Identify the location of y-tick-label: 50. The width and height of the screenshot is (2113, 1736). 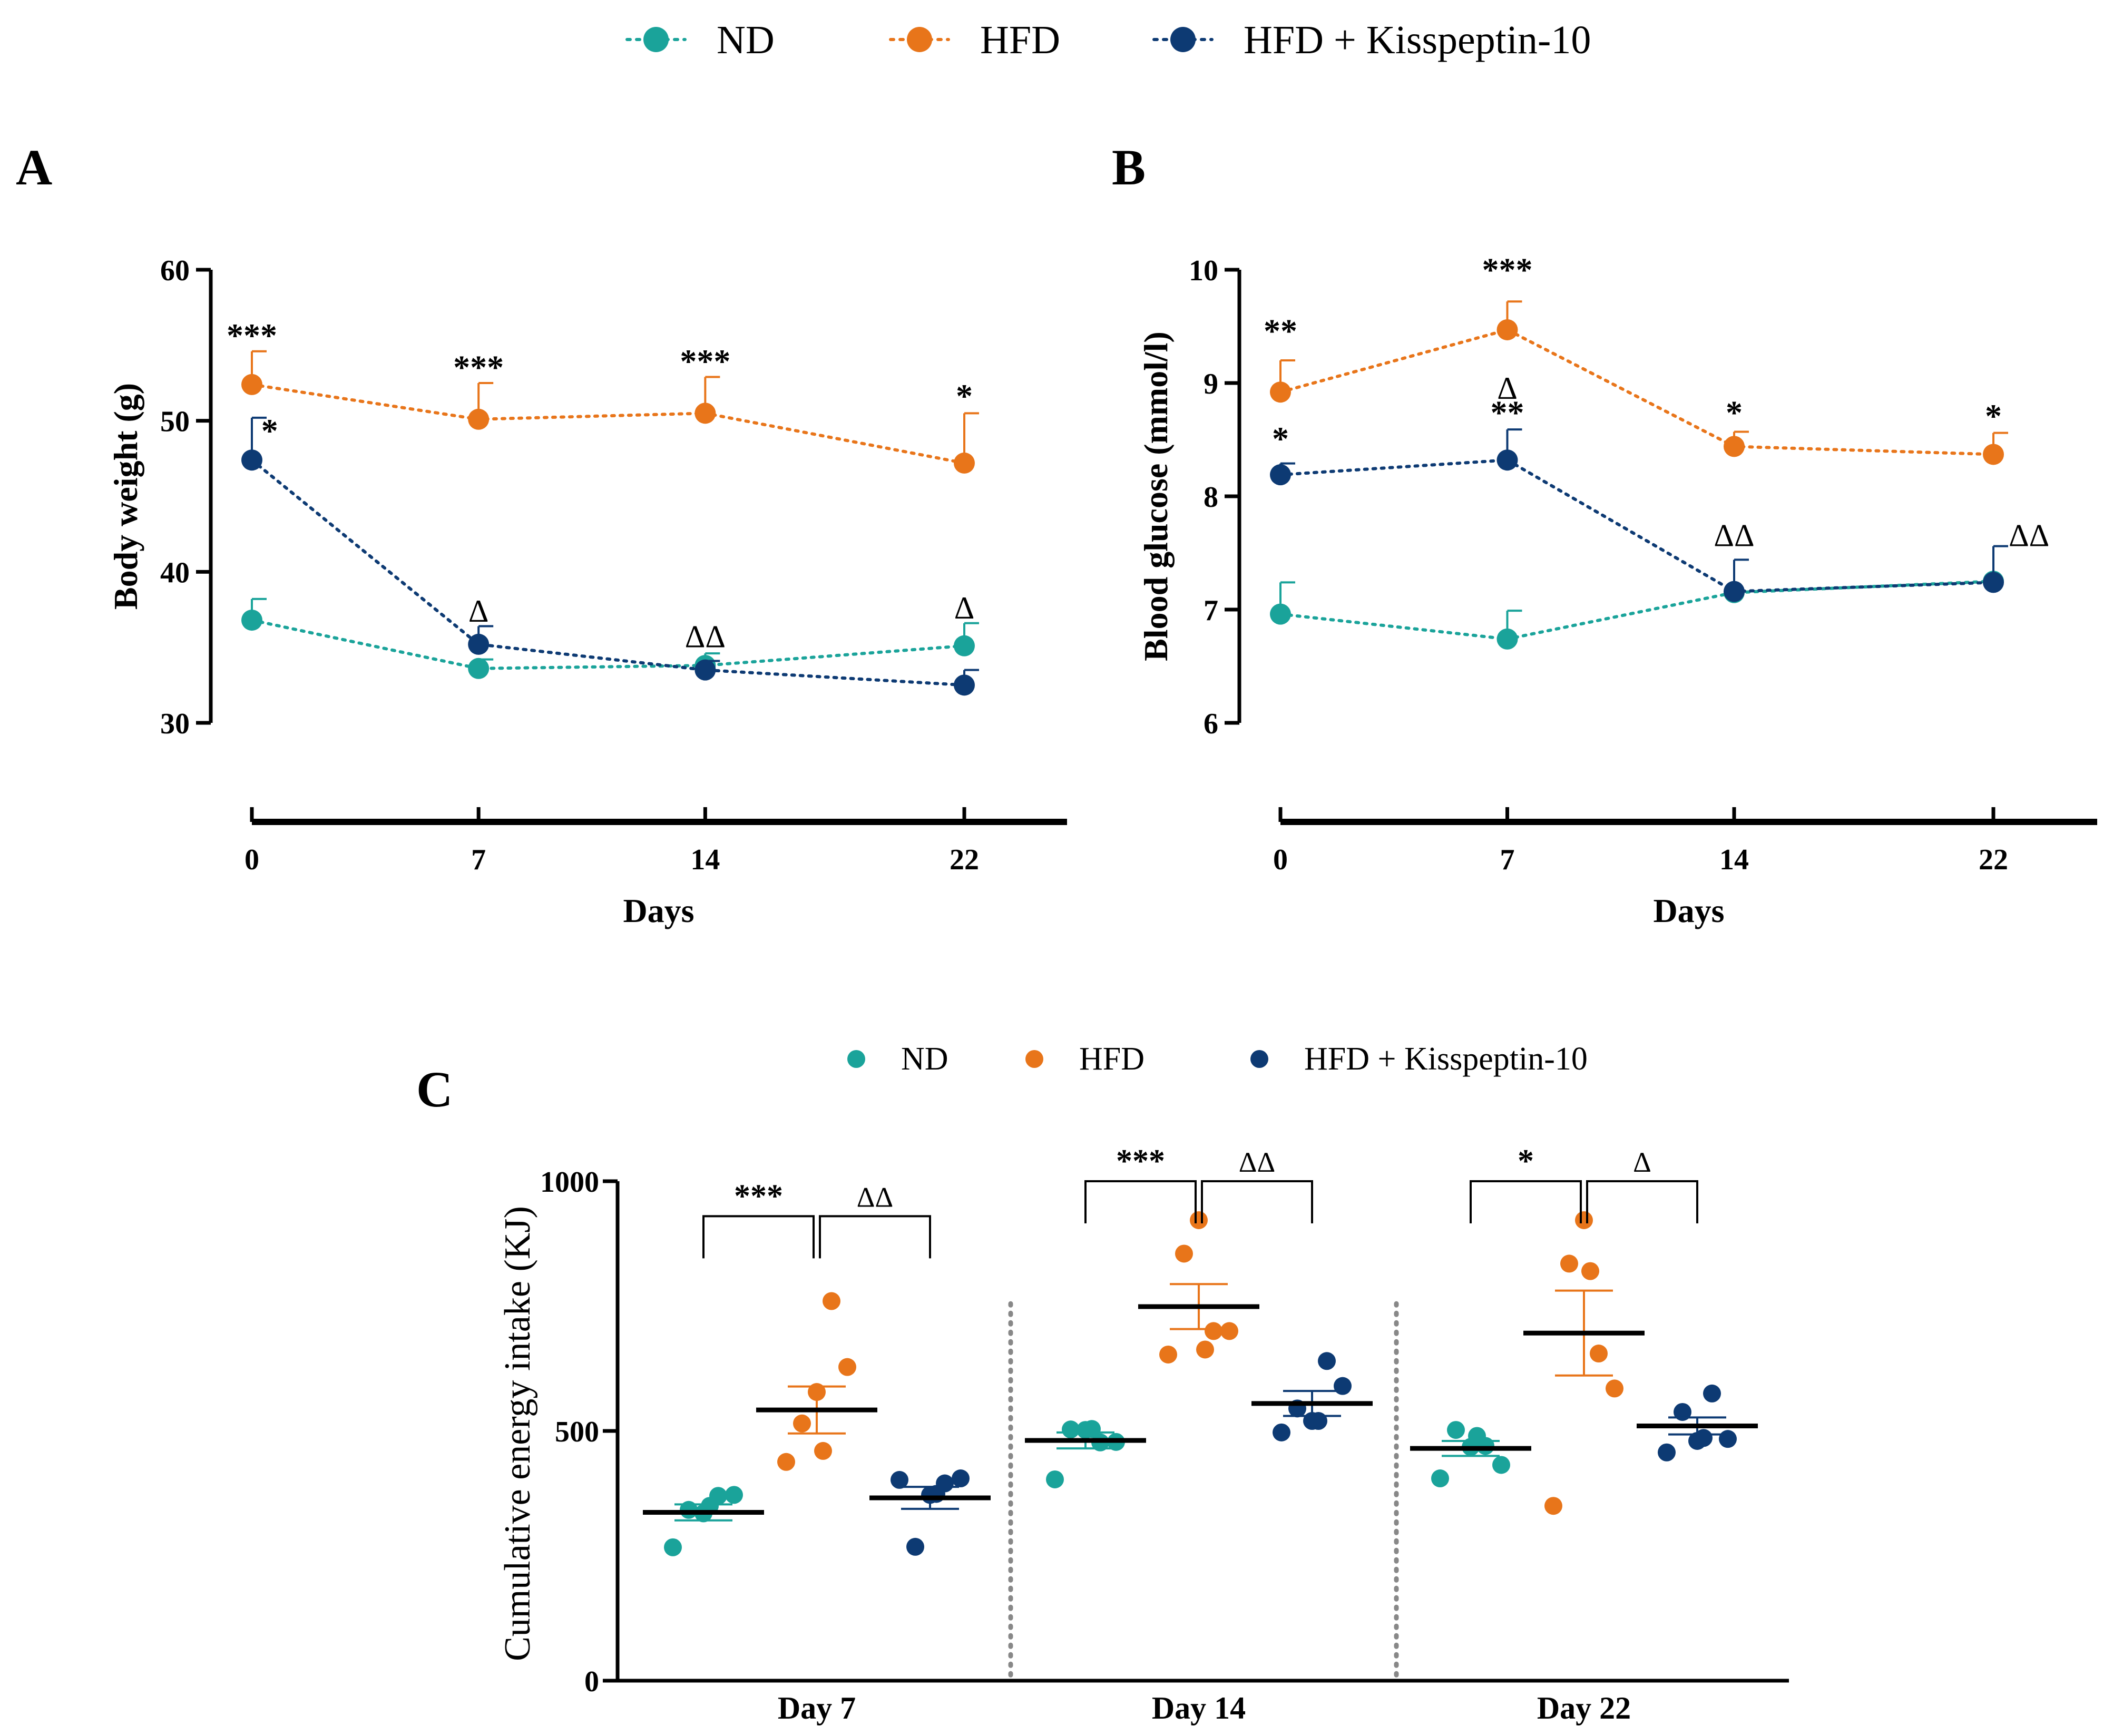
(175, 422).